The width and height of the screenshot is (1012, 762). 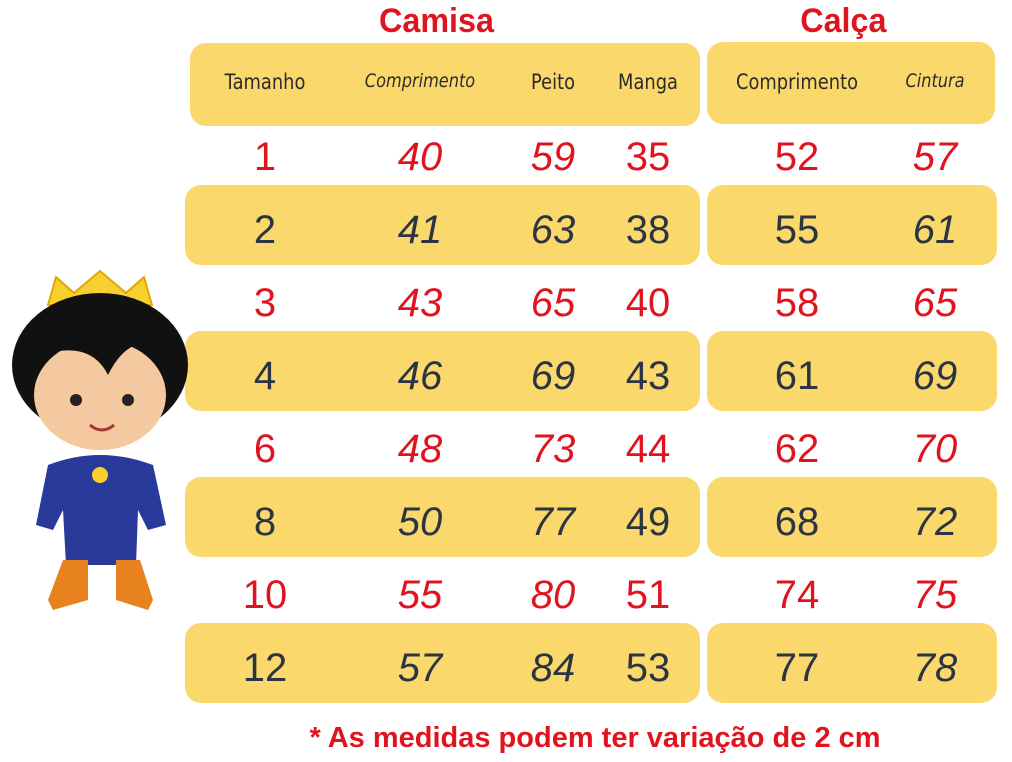 I want to click on table-cell: 1, so click(x=265, y=157).